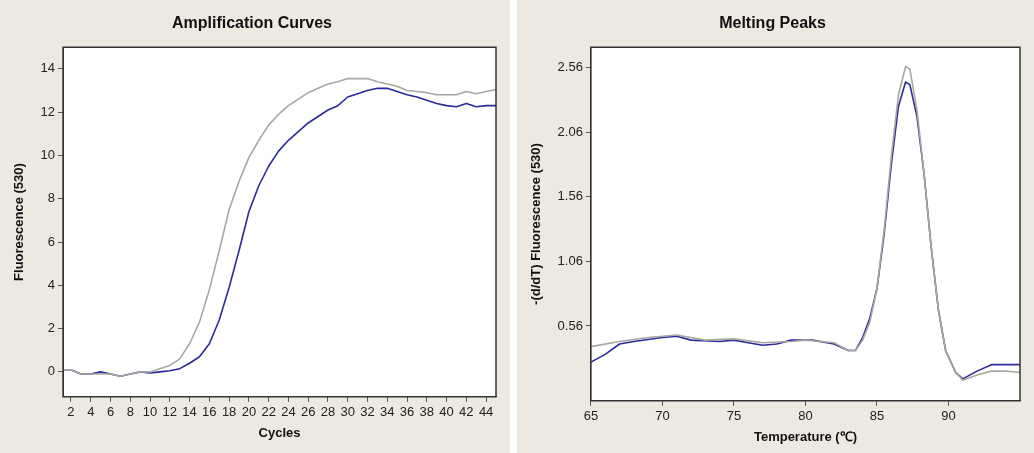 This screenshot has width=1034, height=453. What do you see at coordinates (252, 23) in the screenshot?
I see `chart-title: Amplification Curves` at bounding box center [252, 23].